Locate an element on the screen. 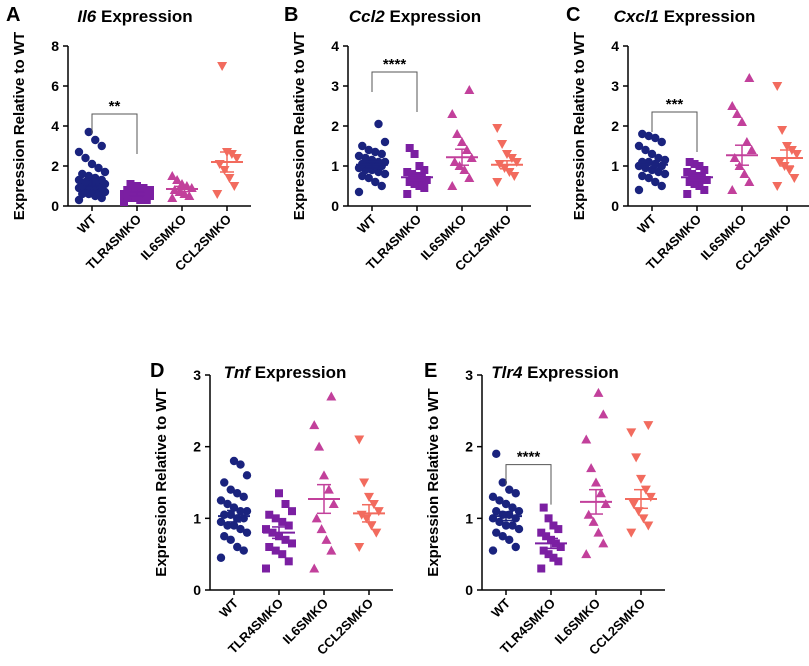 The width and height of the screenshot is (809, 666). gene-name: Tlr4 is located at coordinates (507, 372).